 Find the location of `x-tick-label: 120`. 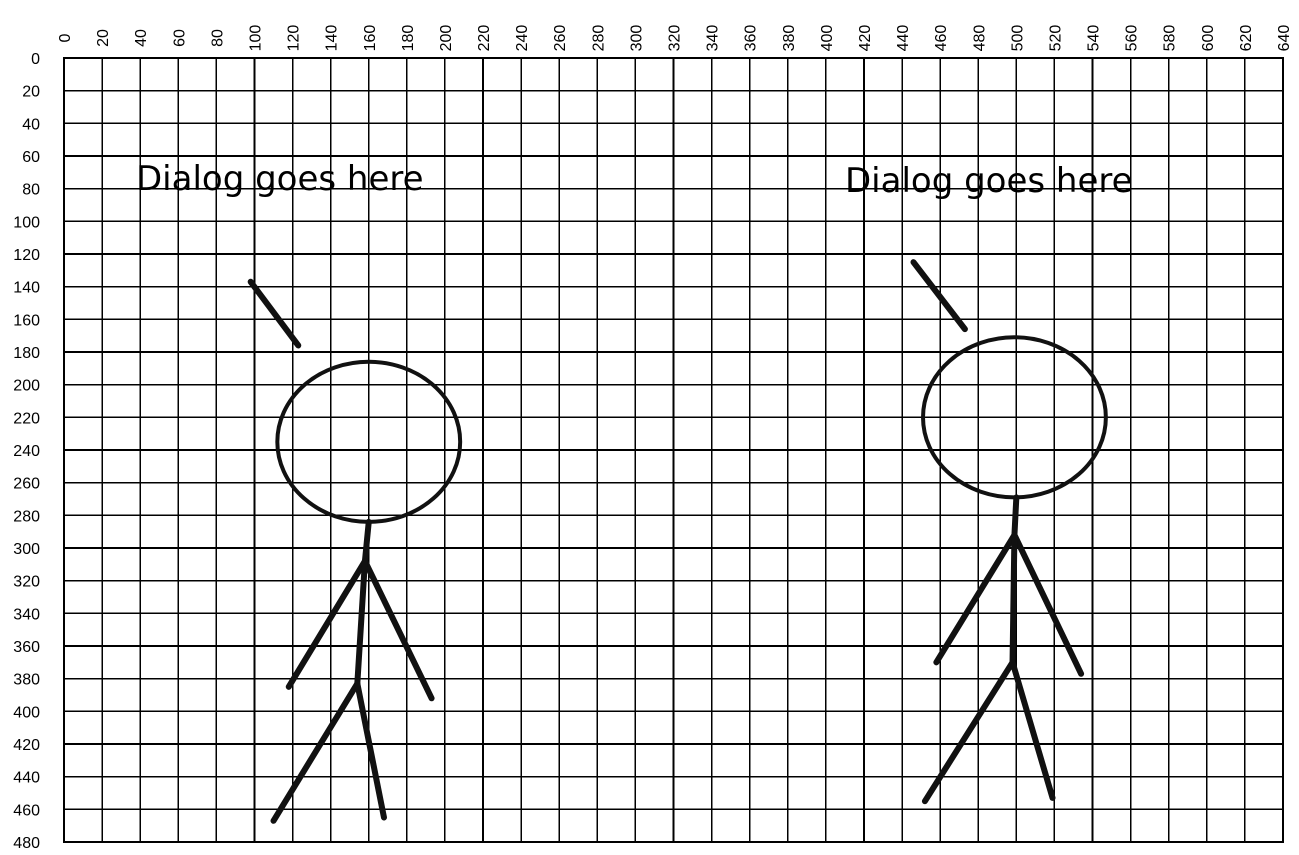

x-tick-label: 120 is located at coordinates (294, 38).